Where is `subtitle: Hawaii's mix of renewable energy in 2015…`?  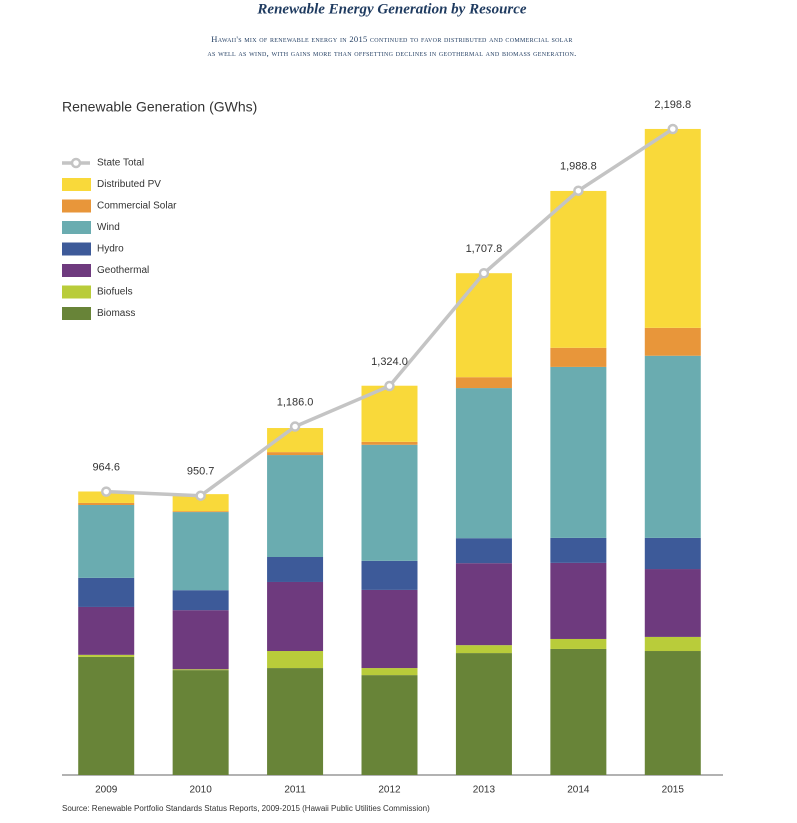
subtitle: Hawaii's mix of renewable energy in 2015… is located at coordinates (391, 39).